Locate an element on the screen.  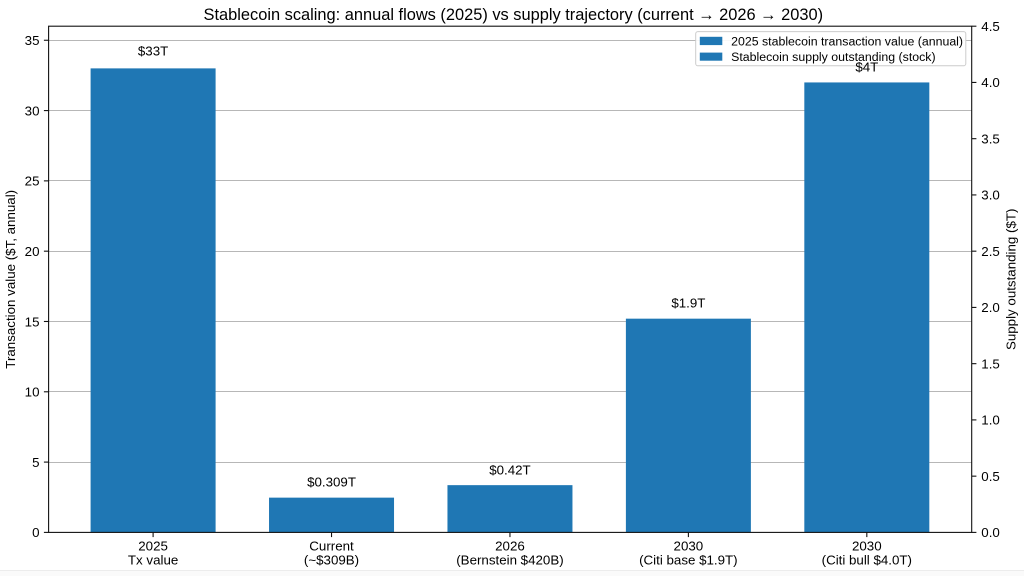
svg-text: $1.9T is located at coordinates (688, 303).